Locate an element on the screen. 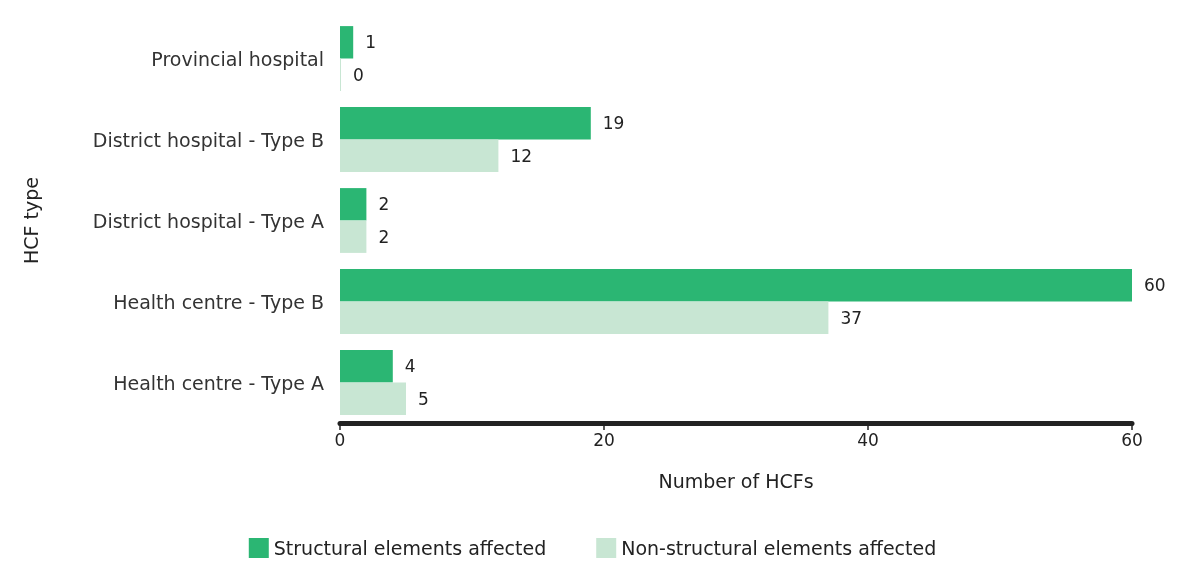 This screenshot has height=573, width=1185. data-label: 0 is located at coordinates (358, 74).